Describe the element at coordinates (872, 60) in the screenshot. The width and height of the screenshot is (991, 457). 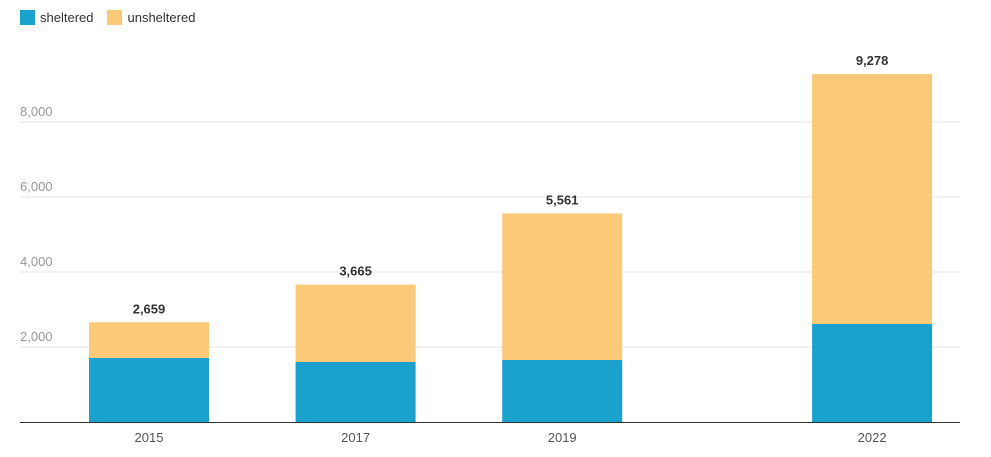
I see `total-label: 9,278` at that location.